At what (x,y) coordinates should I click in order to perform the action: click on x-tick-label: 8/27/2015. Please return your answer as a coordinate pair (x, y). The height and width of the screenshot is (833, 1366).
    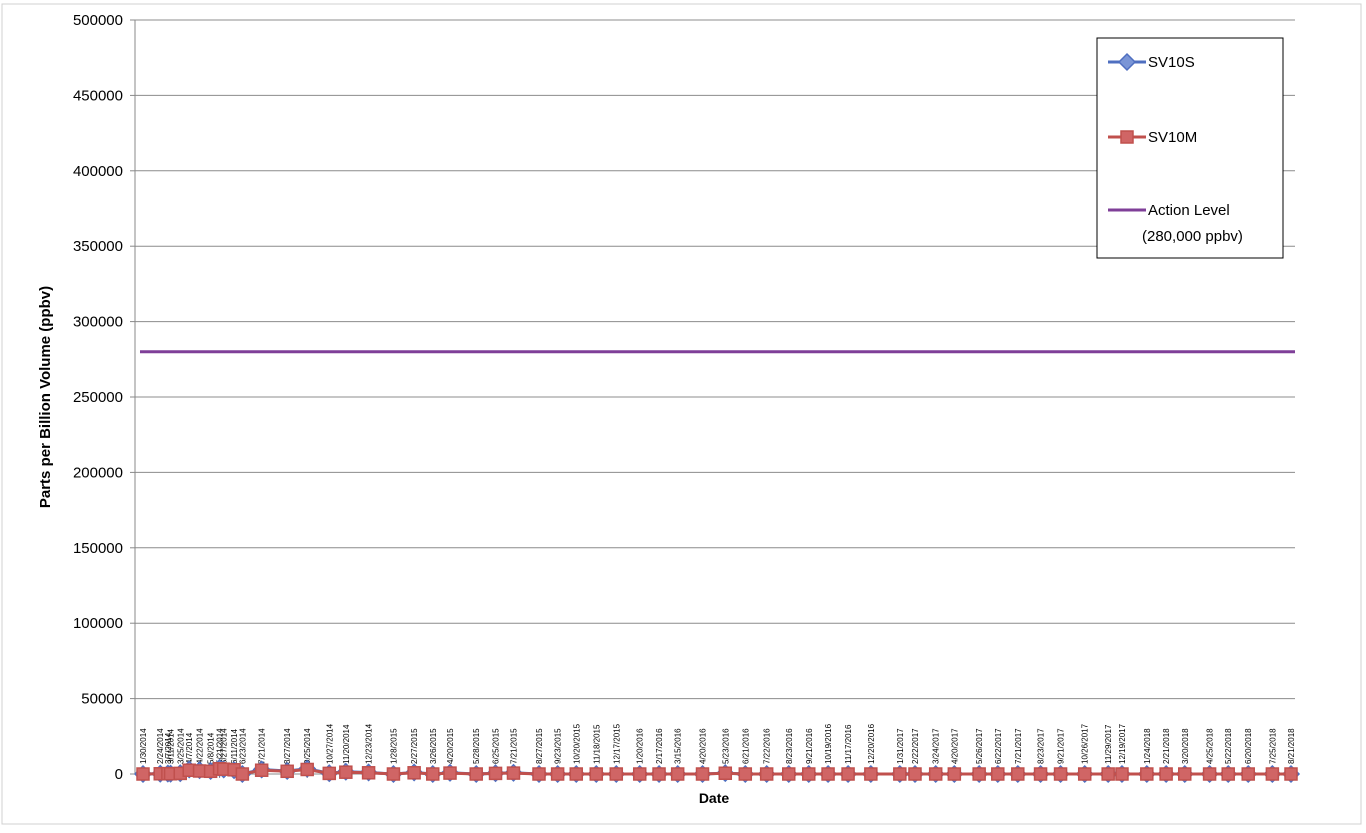
    Looking at the image, I should click on (539, 746).